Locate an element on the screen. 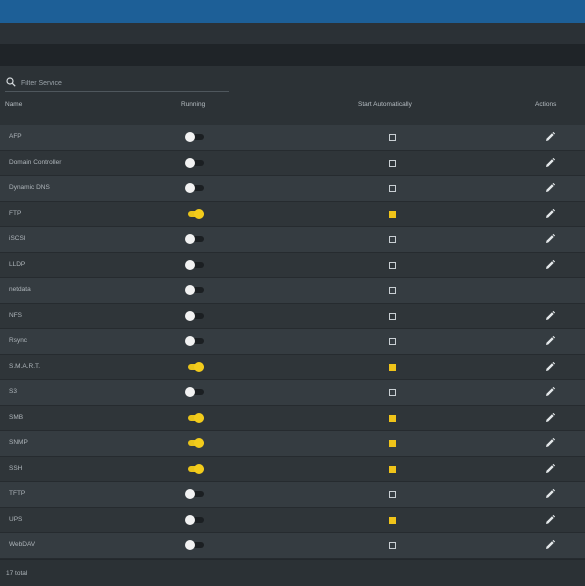 Image resolution: width=585 pixels, height=586 pixels. table-row: S3 is located at coordinates (292, 393).